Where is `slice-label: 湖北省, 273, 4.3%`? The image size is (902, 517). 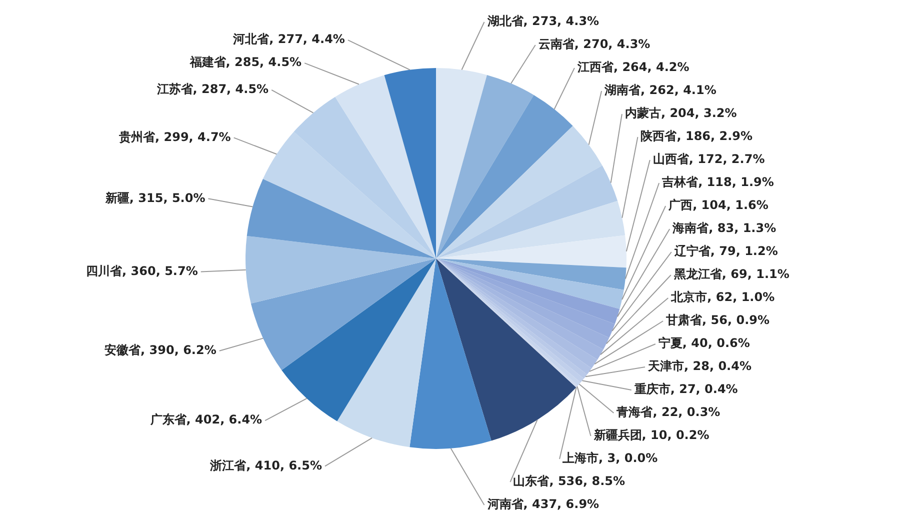 slice-label: 湖北省, 273, 4.3% is located at coordinates (543, 21).